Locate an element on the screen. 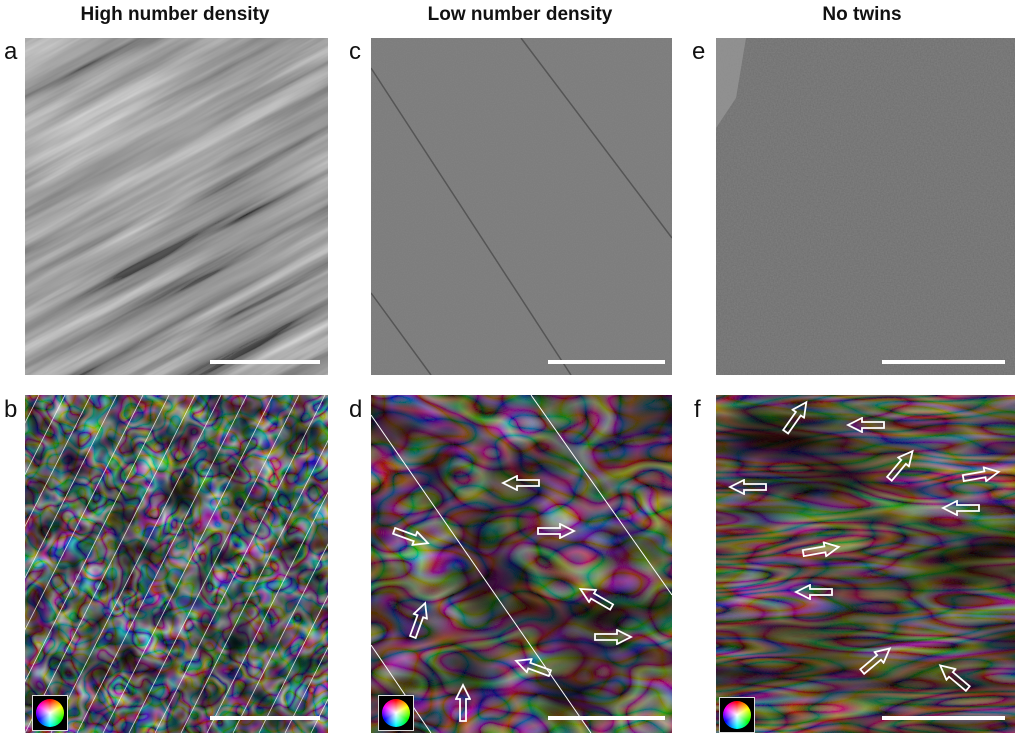 The image size is (1019, 738). column-title-no-twins: No twins is located at coordinates (862, 14).